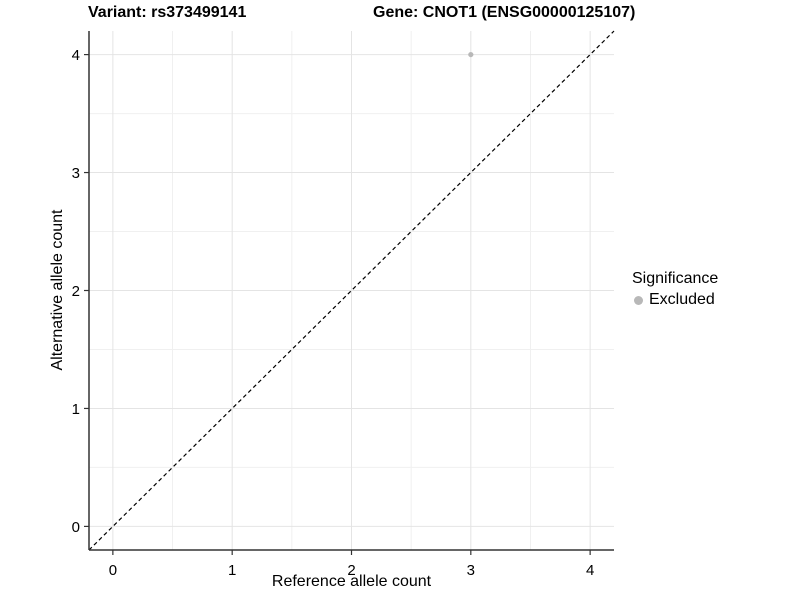 This screenshot has height=600, width=800. Describe the element at coordinates (471, 570) in the screenshot. I see `x-tick-label: 3` at that location.